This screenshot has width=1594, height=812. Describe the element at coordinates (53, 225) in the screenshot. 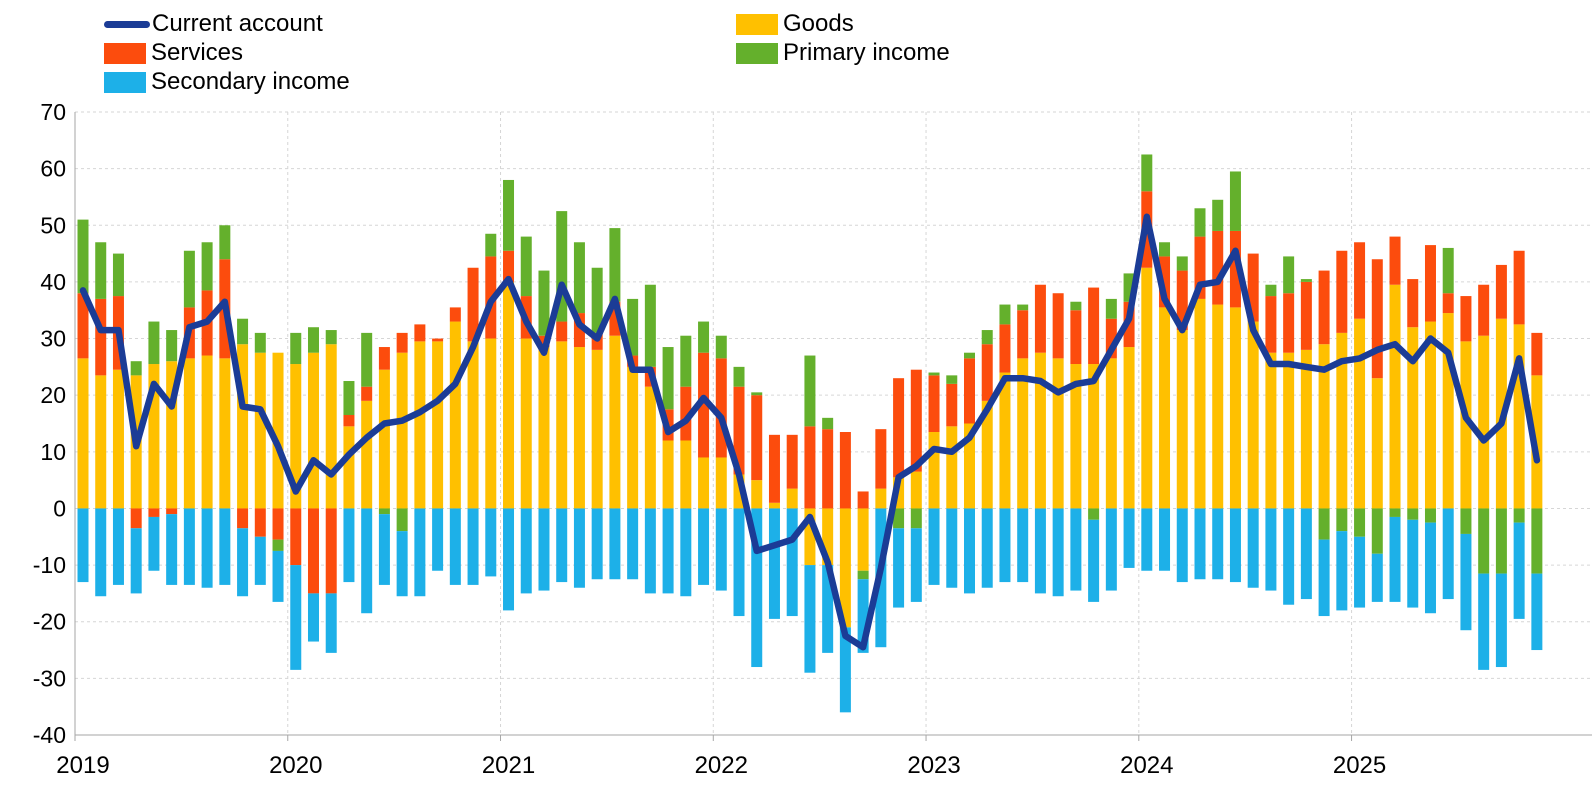

I see `y-tick-label: 50` at that location.